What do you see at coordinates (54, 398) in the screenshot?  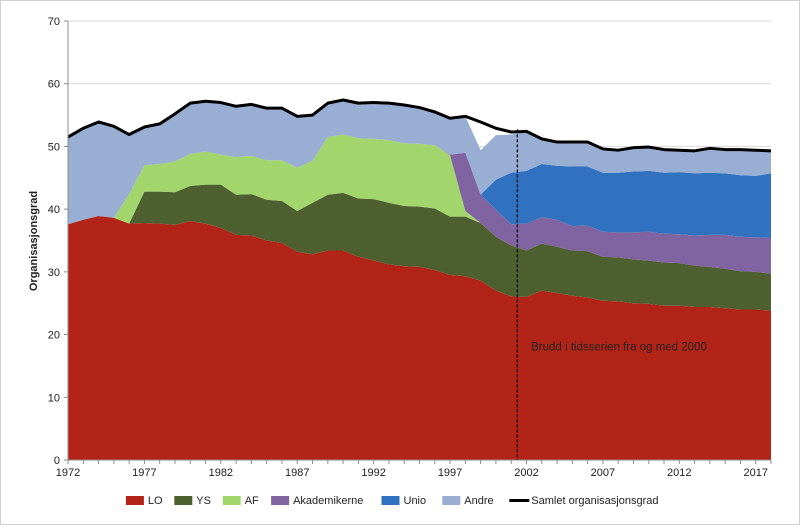 I see `y-tick-label: 10` at bounding box center [54, 398].